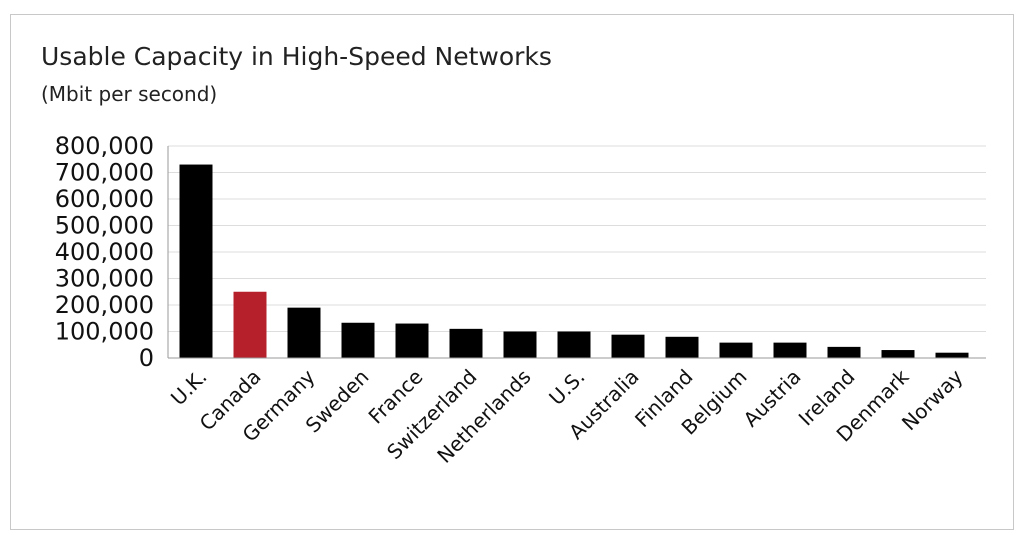 The image size is (1024, 539). Describe the element at coordinates (104, 279) in the screenshot. I see `y-tick-label: 300,000` at that location.